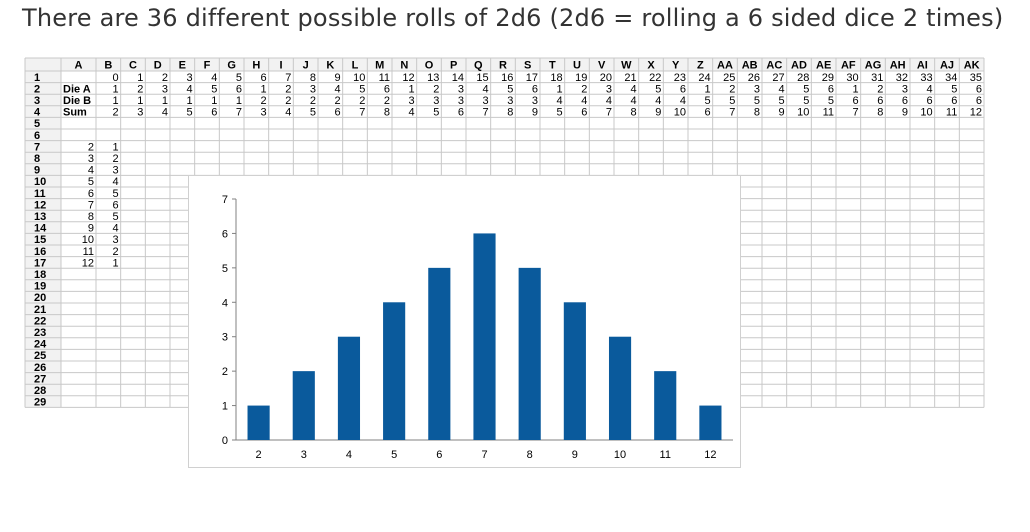 This screenshot has height=532, width=1030. I want to click on row-header: 11, so click(40, 194).